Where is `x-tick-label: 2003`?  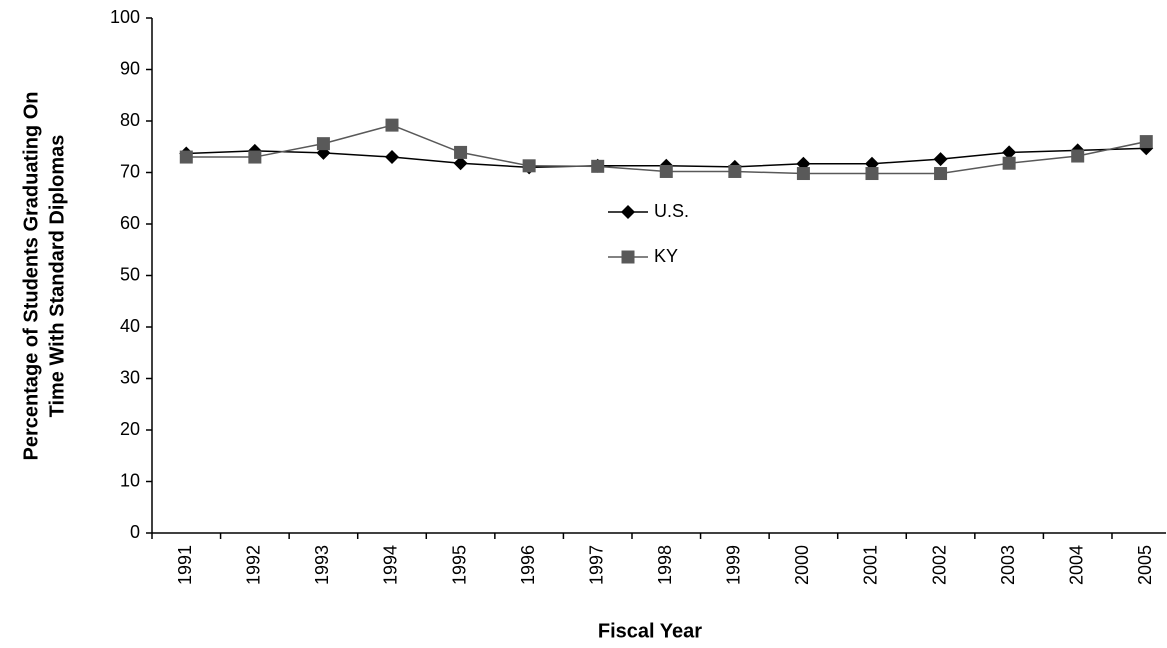
x-tick-label: 2003 is located at coordinates (1008, 565).